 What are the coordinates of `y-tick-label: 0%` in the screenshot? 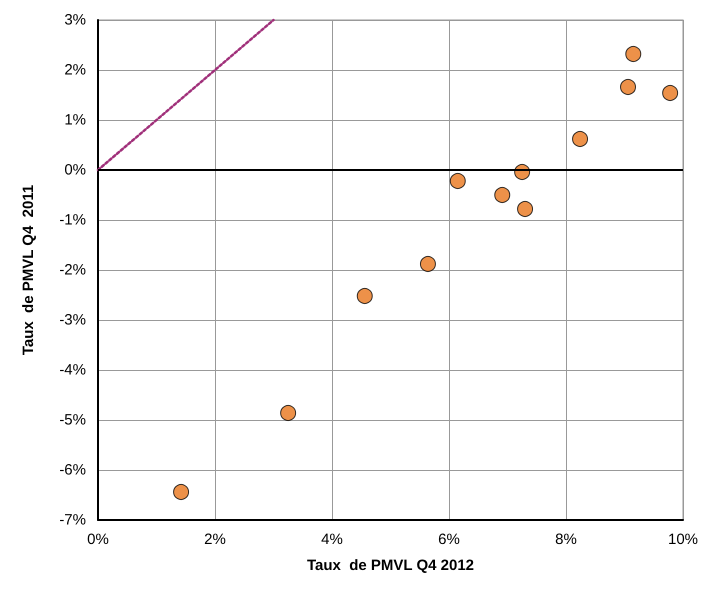 It's located at (75, 170).